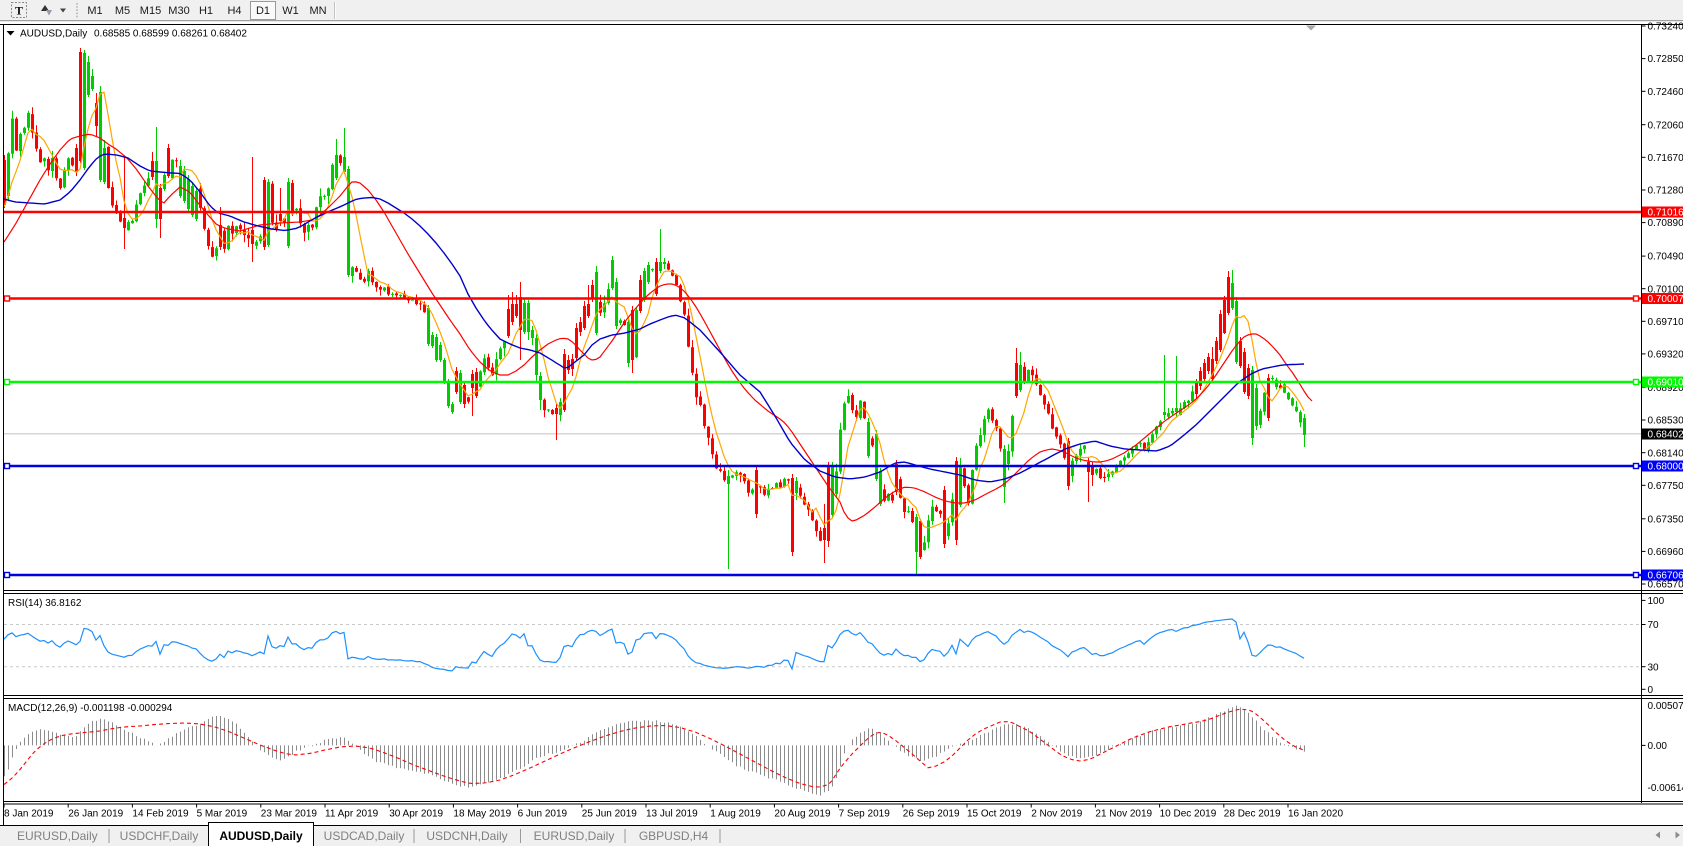 Image resolution: width=1683 pixels, height=846 pixels. I want to click on svg-text: 0.69710, so click(1665, 322).